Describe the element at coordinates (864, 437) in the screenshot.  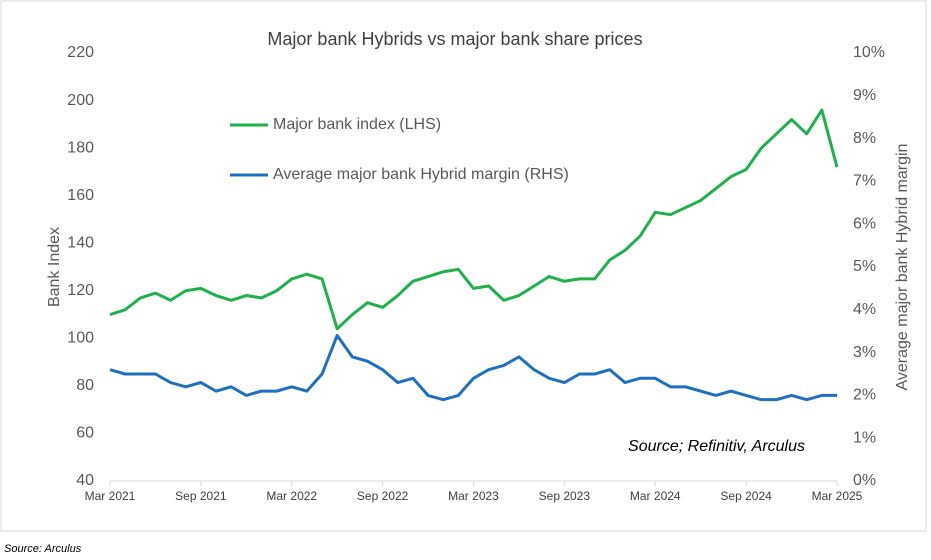
I see `y2-tick-label: 1%` at that location.